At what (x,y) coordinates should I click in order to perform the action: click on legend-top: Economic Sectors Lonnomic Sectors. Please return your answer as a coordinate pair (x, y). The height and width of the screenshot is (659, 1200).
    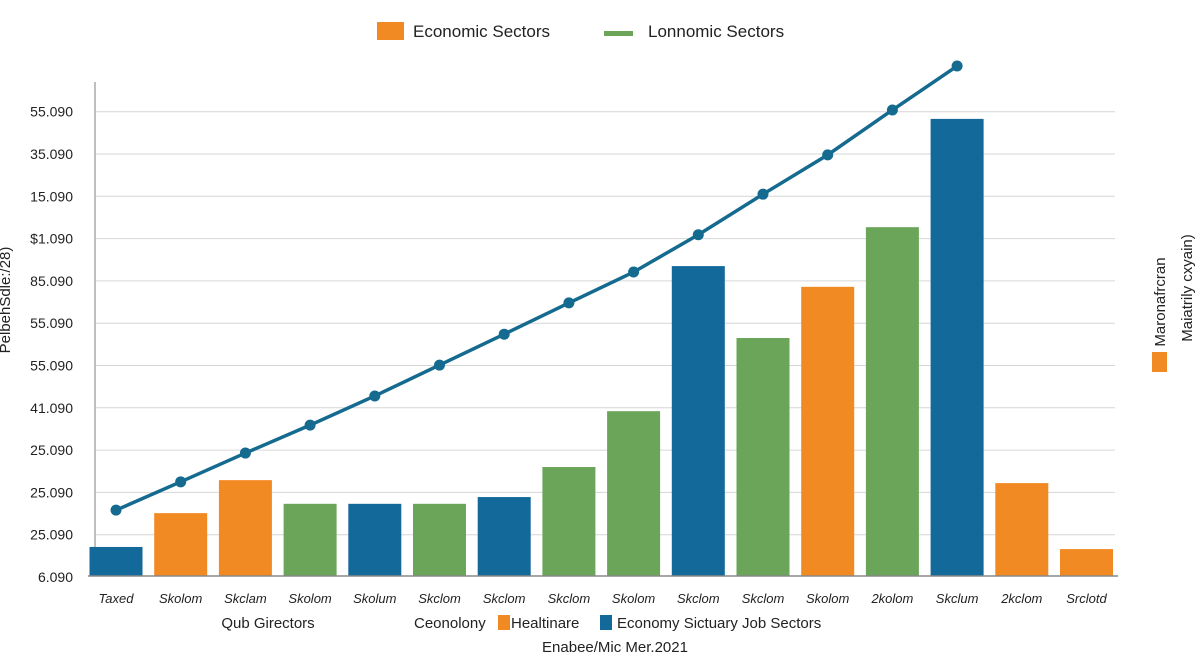
    Looking at the image, I should click on (580, 31).